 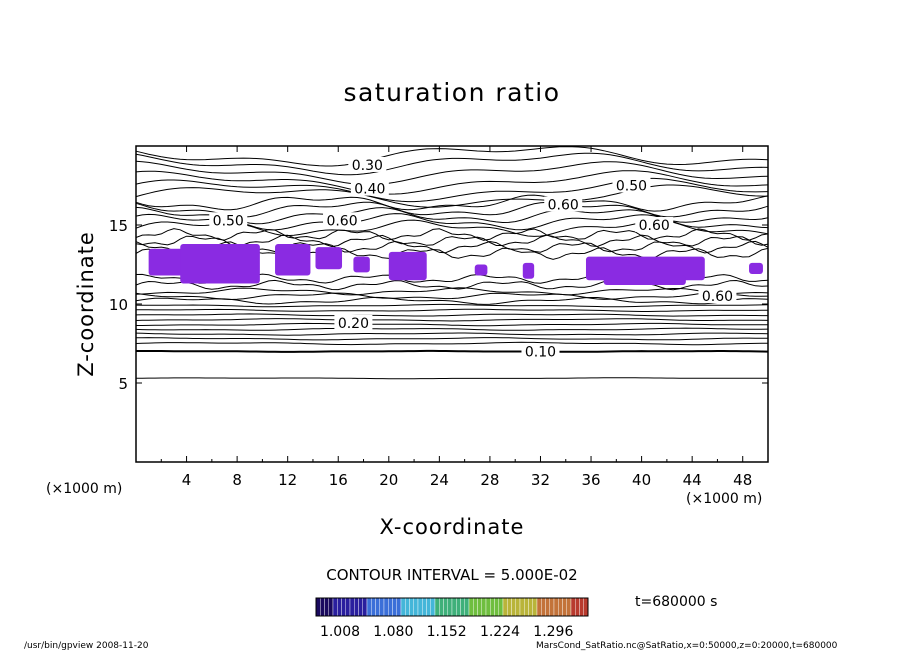 I want to click on y-tick-label-10: 10, so click(x=118, y=305).